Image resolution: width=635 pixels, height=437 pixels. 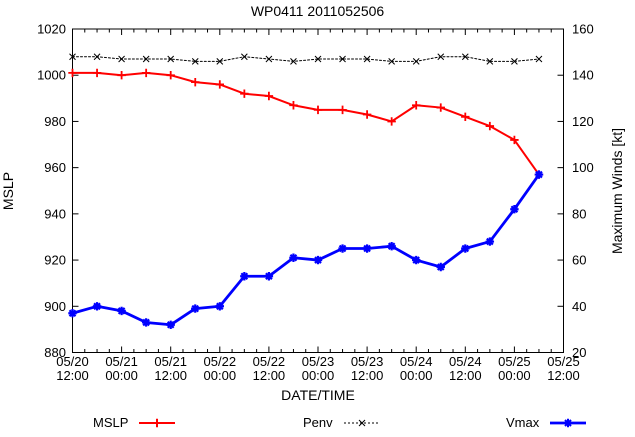 I want to click on x-tick-label: 05/24 12:00, so click(x=465, y=368).